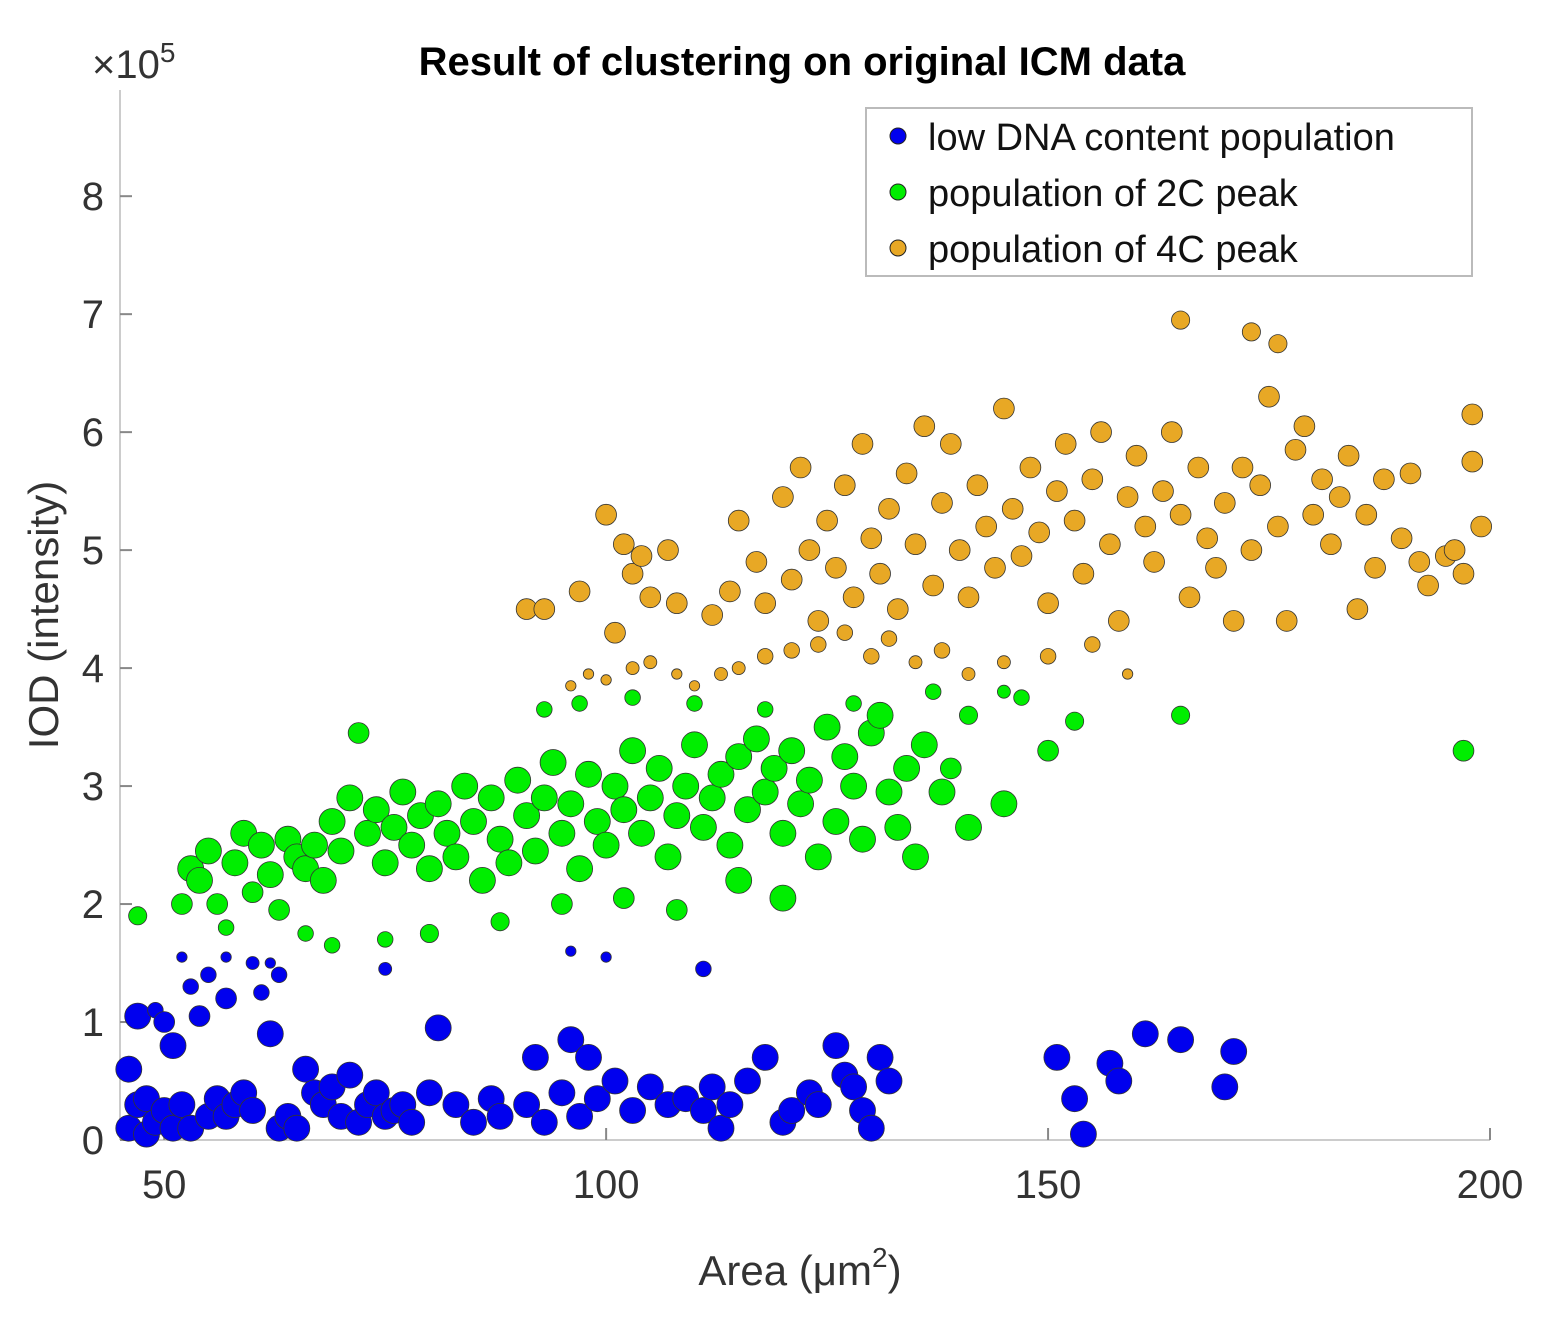  I want to click on x-axis-label-superscript: 2, so click(880, 1257).